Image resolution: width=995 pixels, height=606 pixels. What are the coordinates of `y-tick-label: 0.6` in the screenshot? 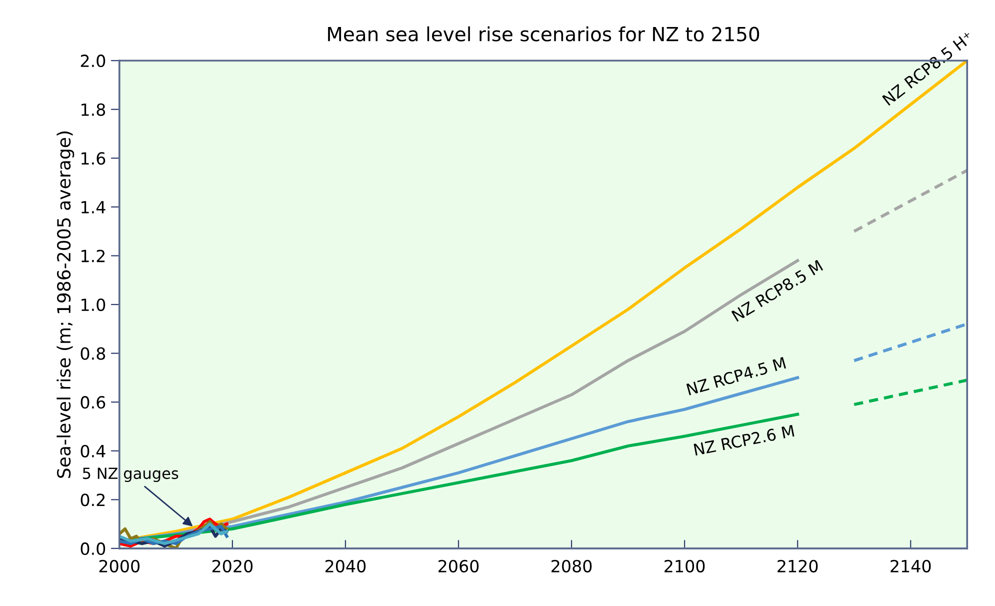 It's located at (93, 402).